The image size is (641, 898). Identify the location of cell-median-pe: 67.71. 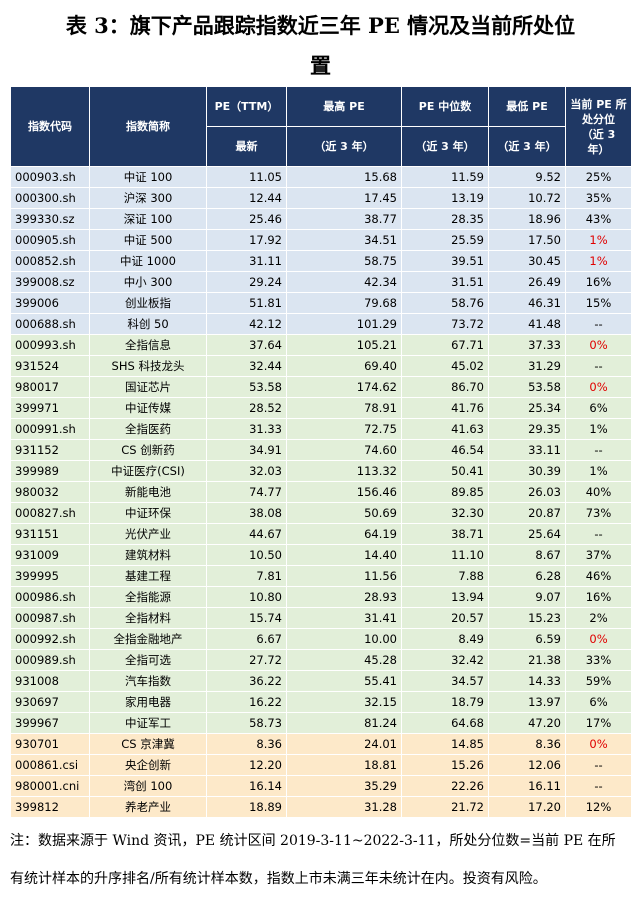
(445, 345).